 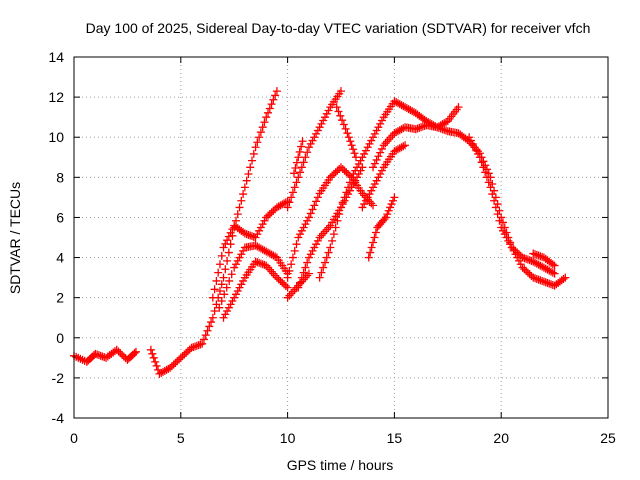 What do you see at coordinates (181, 438) in the screenshot?
I see `x-tick-label: 5` at bounding box center [181, 438].